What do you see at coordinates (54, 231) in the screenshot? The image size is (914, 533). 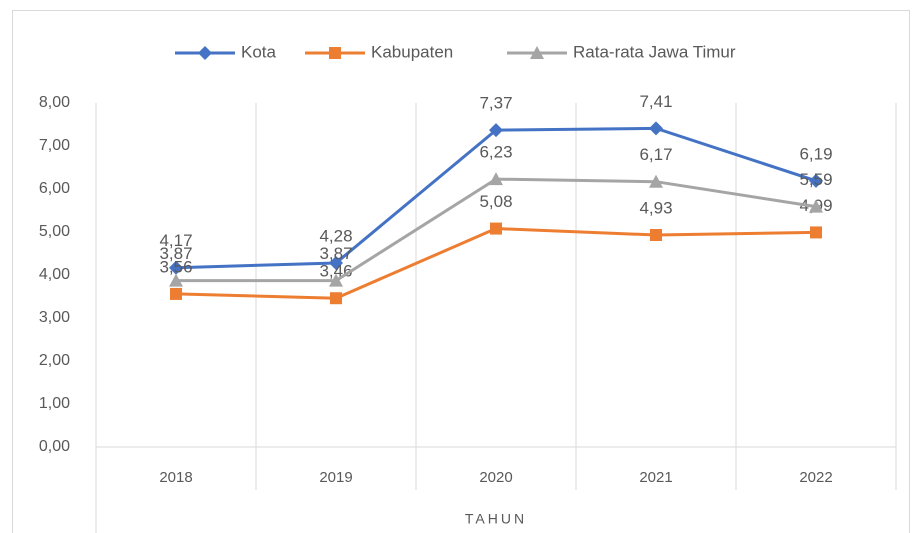 I see `y-tick-label: 5,00` at bounding box center [54, 231].